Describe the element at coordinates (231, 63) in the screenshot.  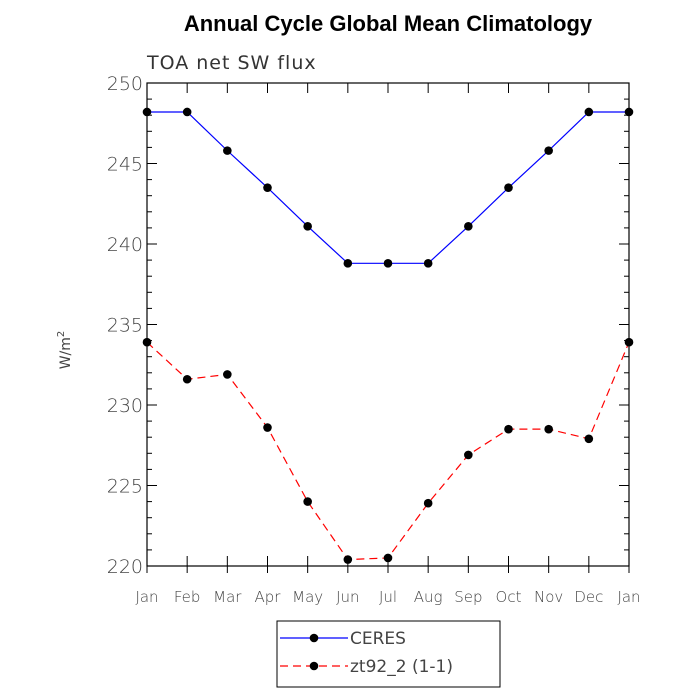
I see `chart-subtitle: TOA net SW flux` at that location.